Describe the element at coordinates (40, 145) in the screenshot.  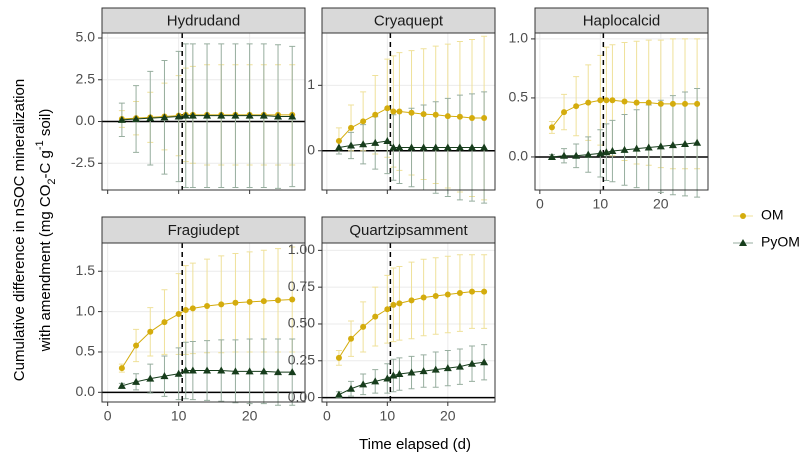
I see `y-axis-title-part: -1` at that location.